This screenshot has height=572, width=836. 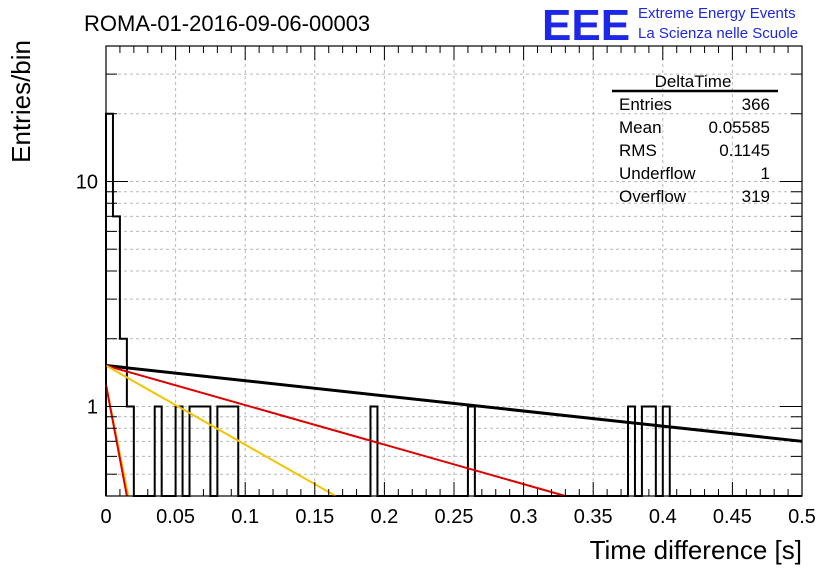 I want to click on stats-value: 0.05585, so click(x=739, y=127).